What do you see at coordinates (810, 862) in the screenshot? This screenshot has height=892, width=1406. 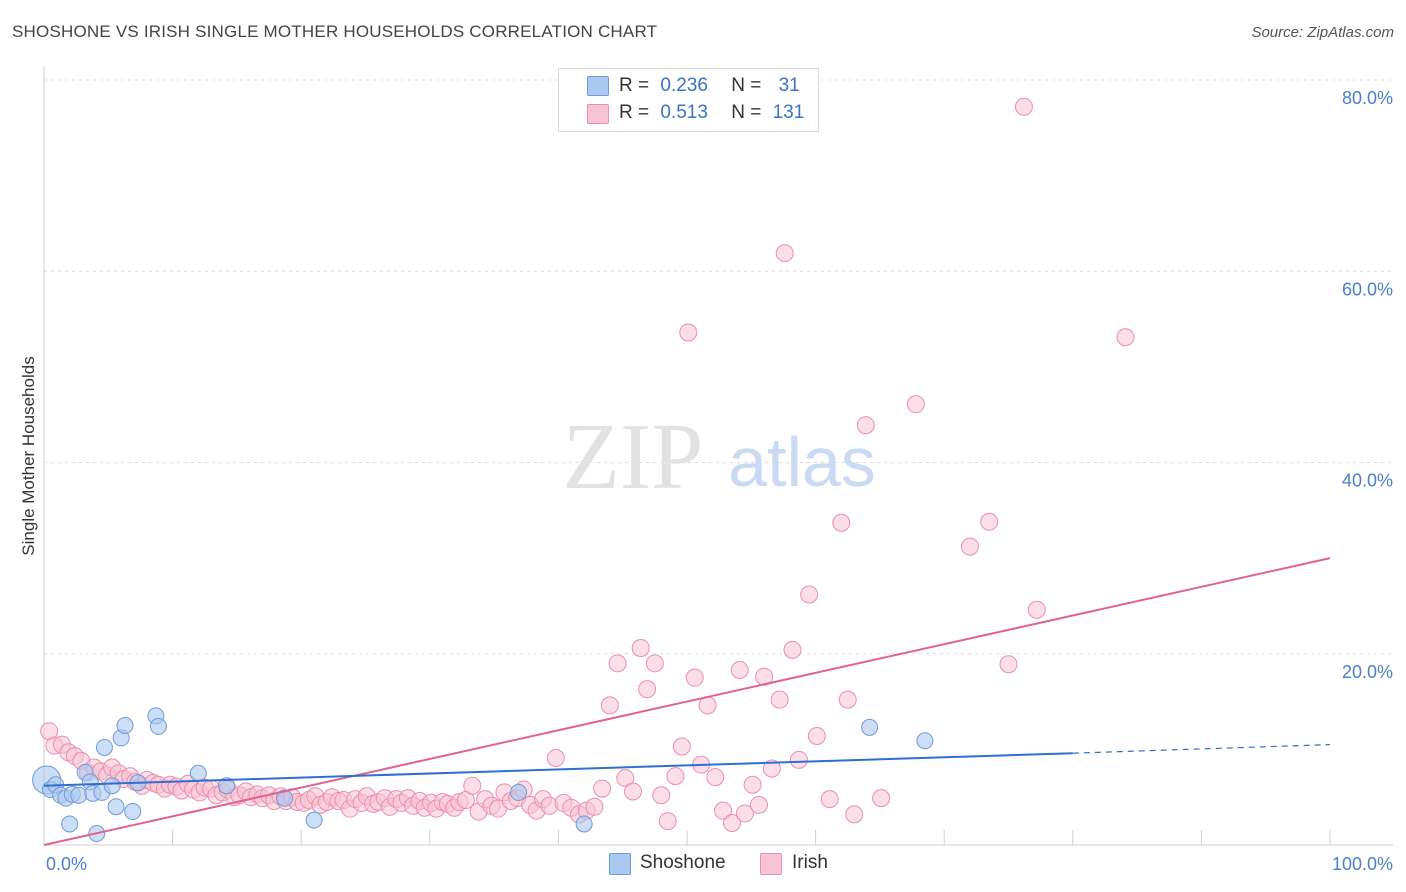 I see `irish-legend-label: Irish` at bounding box center [810, 862].